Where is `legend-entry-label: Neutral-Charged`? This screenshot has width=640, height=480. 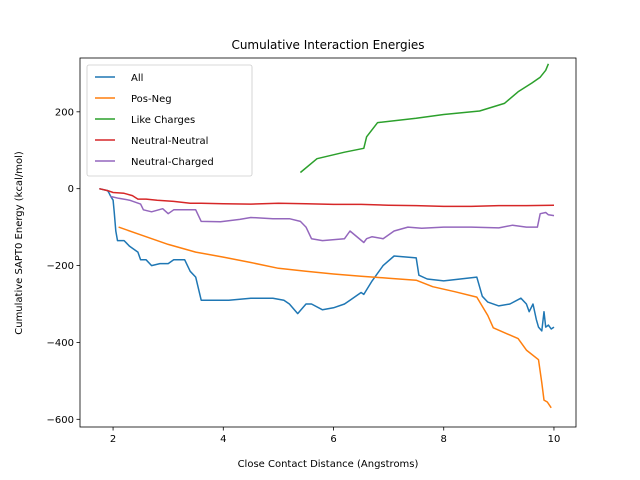 legend-entry-label: Neutral-Charged is located at coordinates (172, 162).